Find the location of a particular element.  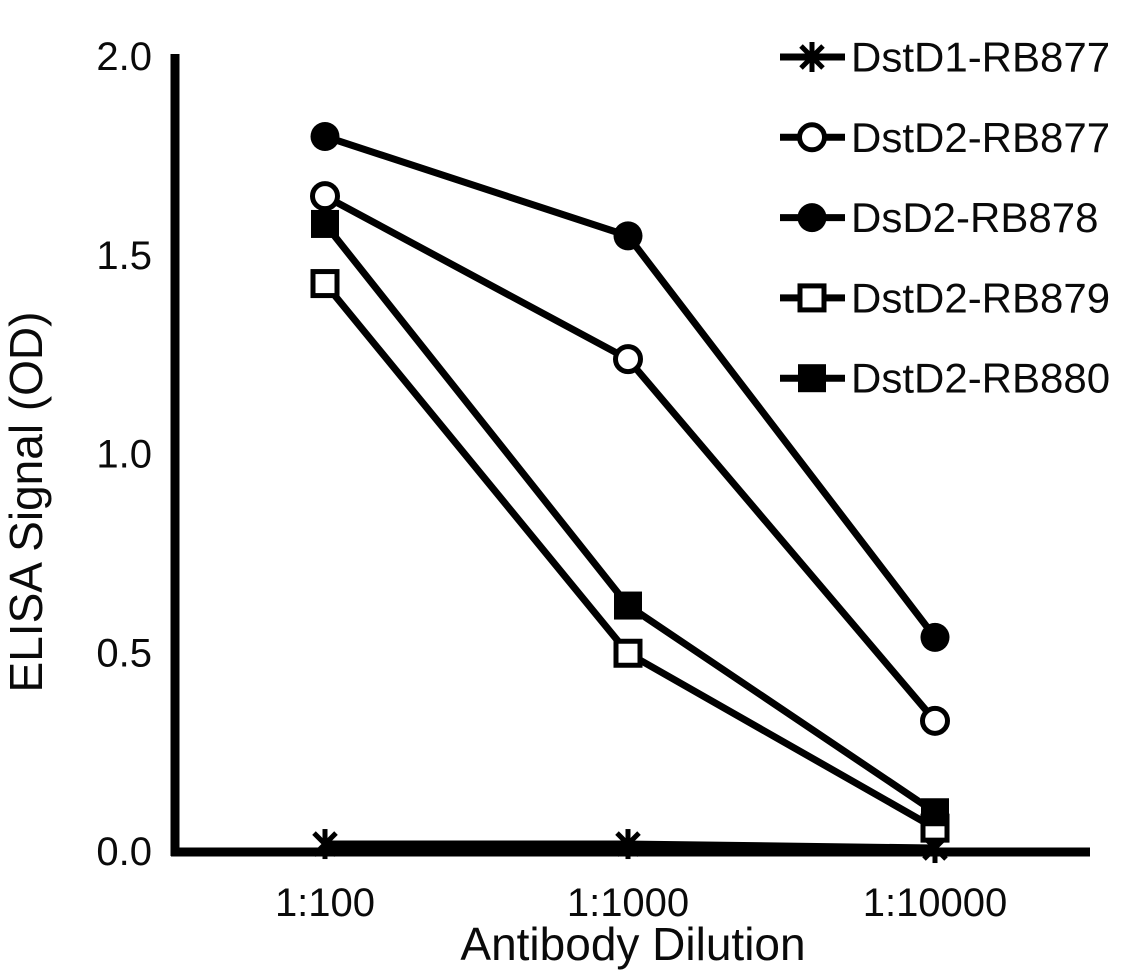

x-tick-labels: 1:100 1:1000 1:10000 is located at coordinates (641, 903).